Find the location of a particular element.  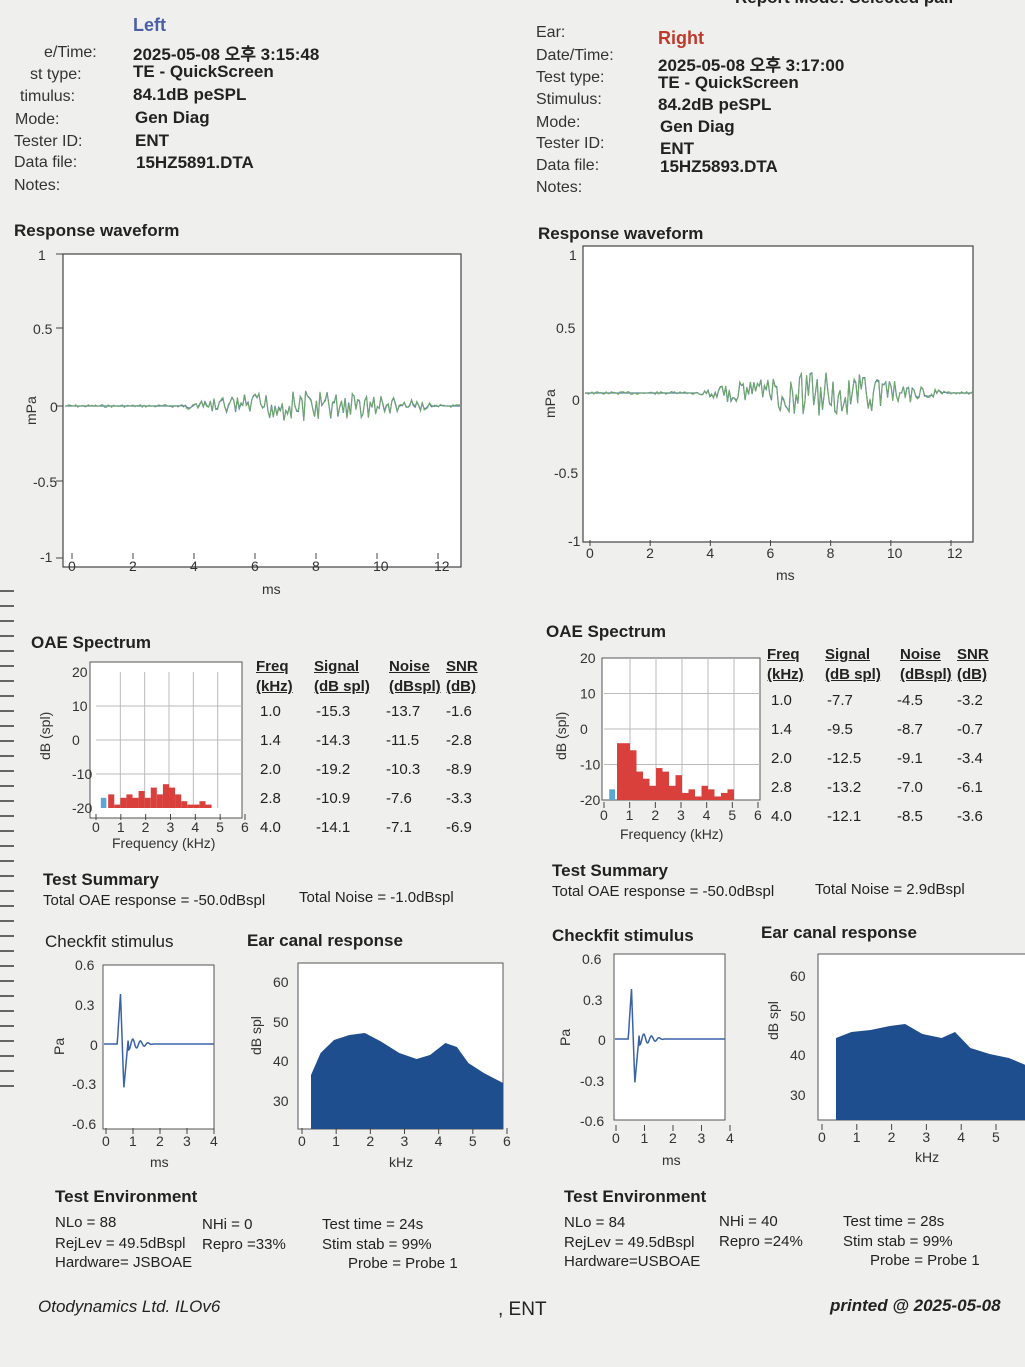

right-ec-yt2: 40 is located at coordinates (798, 1055).